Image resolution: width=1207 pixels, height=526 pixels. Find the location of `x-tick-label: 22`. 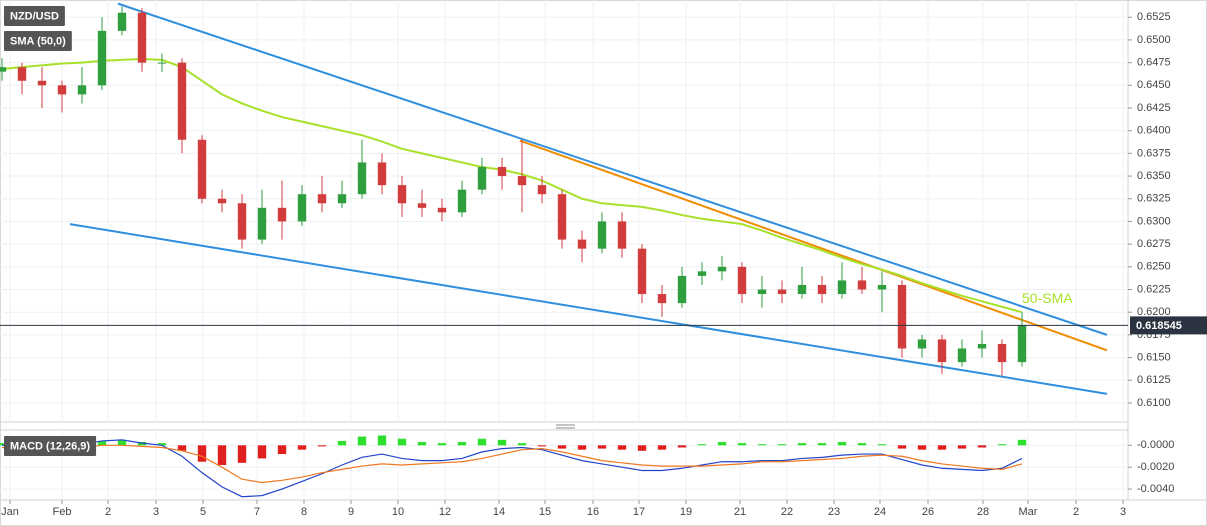

x-tick-label: 22 is located at coordinates (787, 512).